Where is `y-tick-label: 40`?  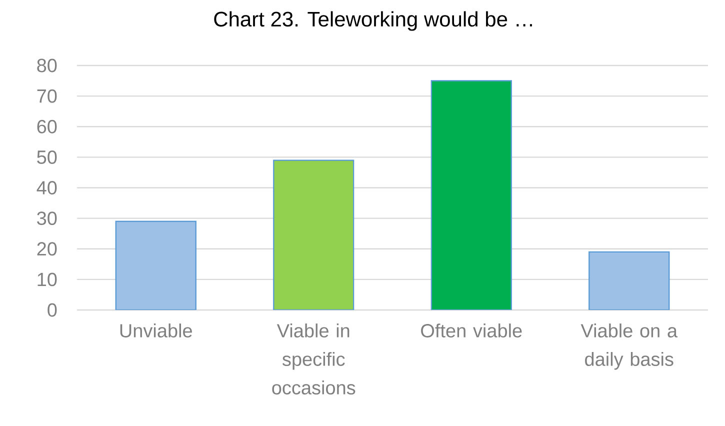
y-tick-label: 40 is located at coordinates (46, 187).